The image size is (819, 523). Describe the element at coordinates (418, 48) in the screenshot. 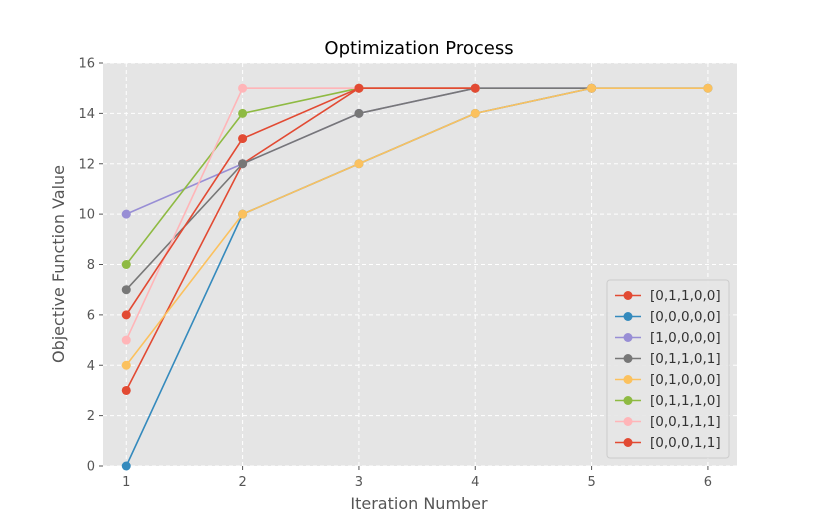

I see `chart-title: Optimization Process` at that location.